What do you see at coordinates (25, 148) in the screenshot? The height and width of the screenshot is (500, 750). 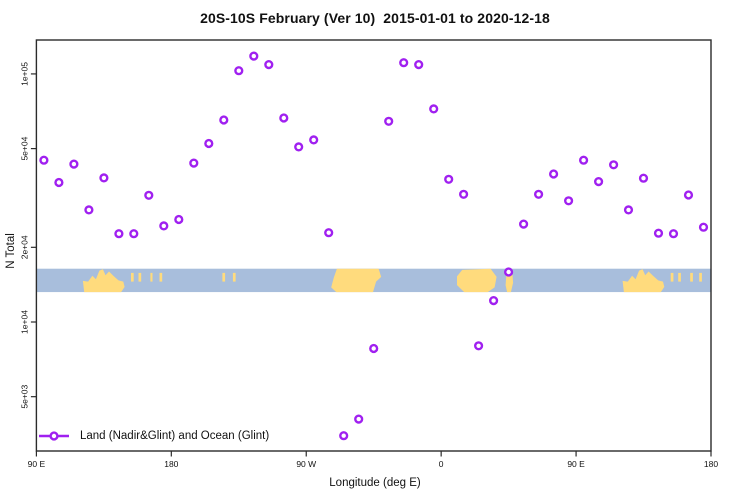 I see `y-tick-label: 5e+04` at bounding box center [25, 148].